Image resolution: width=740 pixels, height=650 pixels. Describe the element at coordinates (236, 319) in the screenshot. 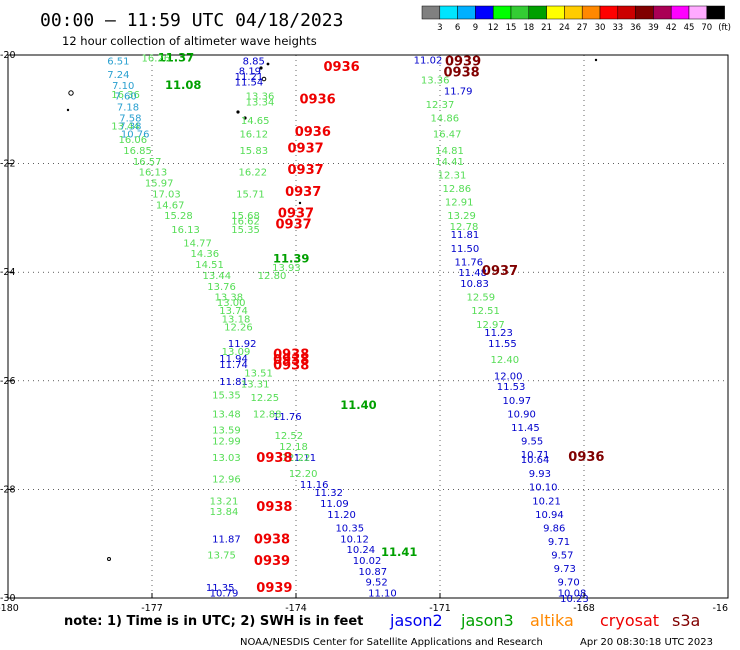

I see `data-point-label: 13.18` at that location.